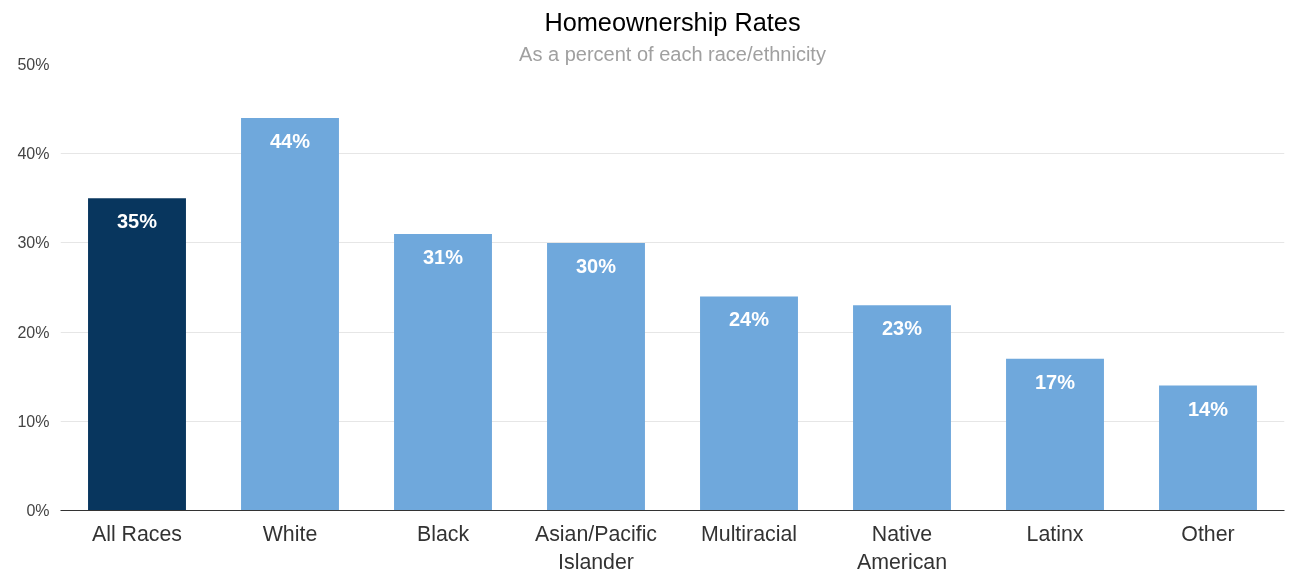  What do you see at coordinates (33, 421) in the screenshot?
I see `y-tick-label: 10%` at bounding box center [33, 421].